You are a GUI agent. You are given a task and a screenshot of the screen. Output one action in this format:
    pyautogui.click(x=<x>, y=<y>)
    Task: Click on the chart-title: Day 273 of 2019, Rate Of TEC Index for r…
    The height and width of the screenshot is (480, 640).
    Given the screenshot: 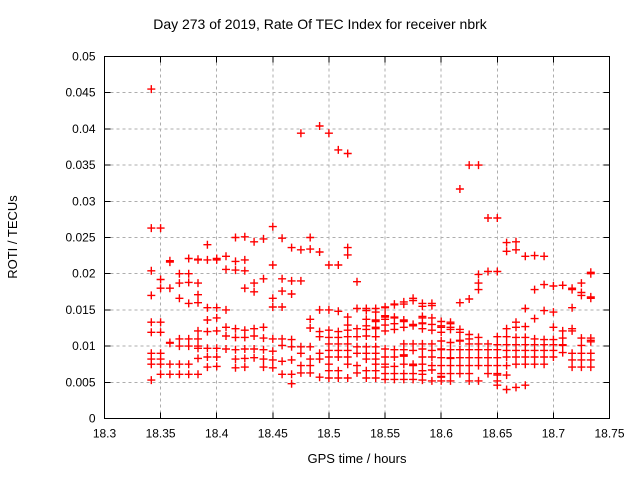 What is the action you would take?
    pyautogui.click(x=320, y=24)
    